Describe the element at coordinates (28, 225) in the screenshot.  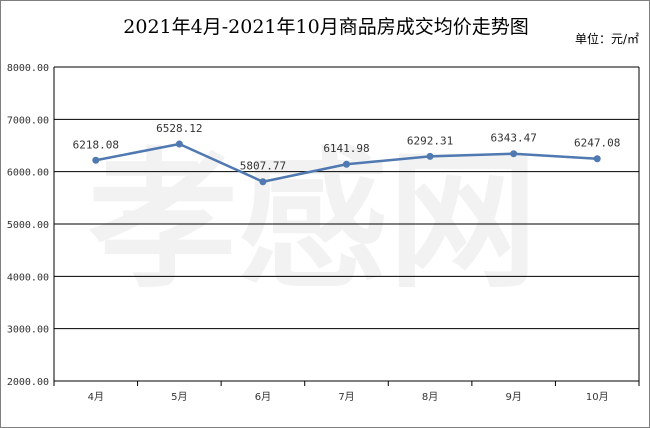
I see `y-tick-label: 5000.00` at that location.